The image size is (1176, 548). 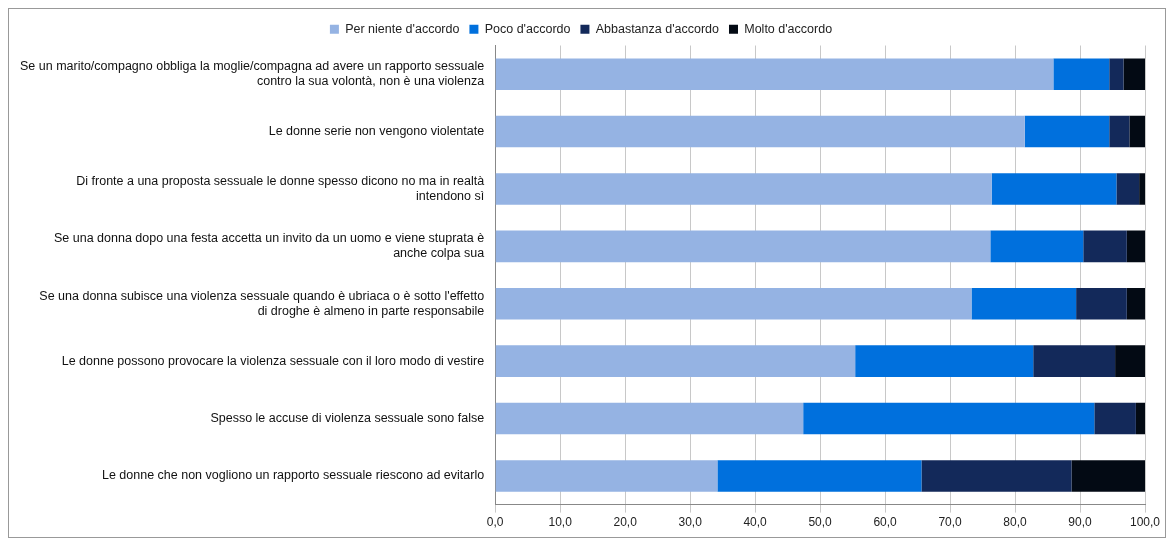 I want to click on x-tick-label: 90,0, so click(x=1080, y=522).